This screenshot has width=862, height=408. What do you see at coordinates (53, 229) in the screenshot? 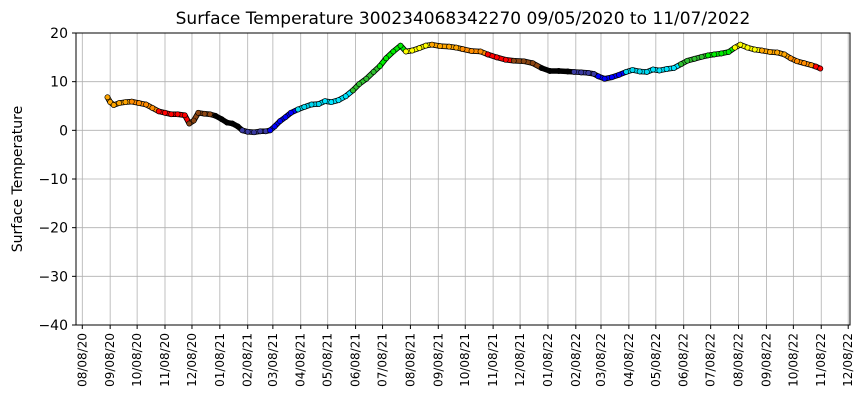
I see `y-tick-label: −20` at bounding box center [53, 229].